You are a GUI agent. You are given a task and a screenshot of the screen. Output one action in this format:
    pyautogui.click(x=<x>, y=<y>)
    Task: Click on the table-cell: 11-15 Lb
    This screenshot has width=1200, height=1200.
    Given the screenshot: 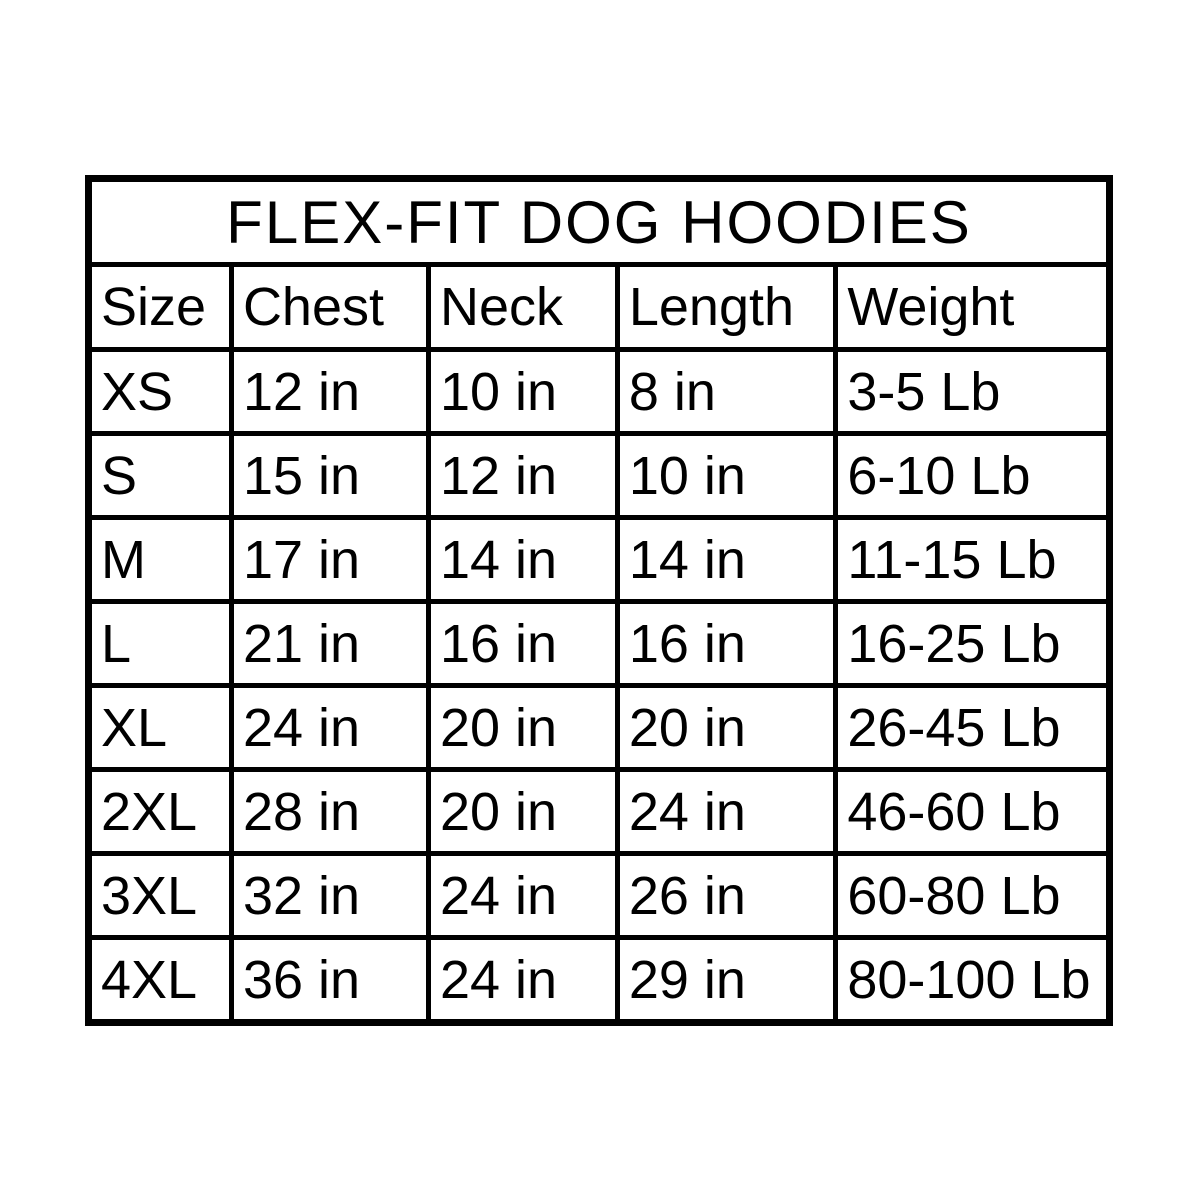 What is the action you would take?
    pyautogui.click(x=972, y=559)
    